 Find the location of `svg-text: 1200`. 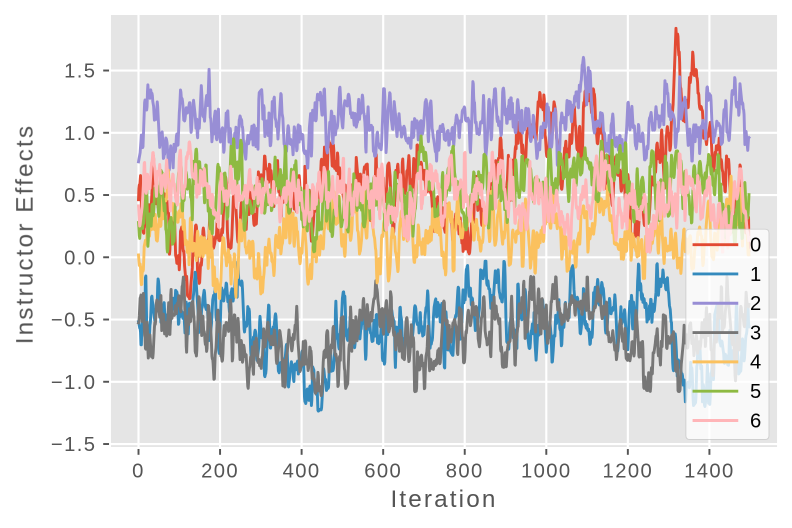

svg-text: 1200 is located at coordinates (628, 471).